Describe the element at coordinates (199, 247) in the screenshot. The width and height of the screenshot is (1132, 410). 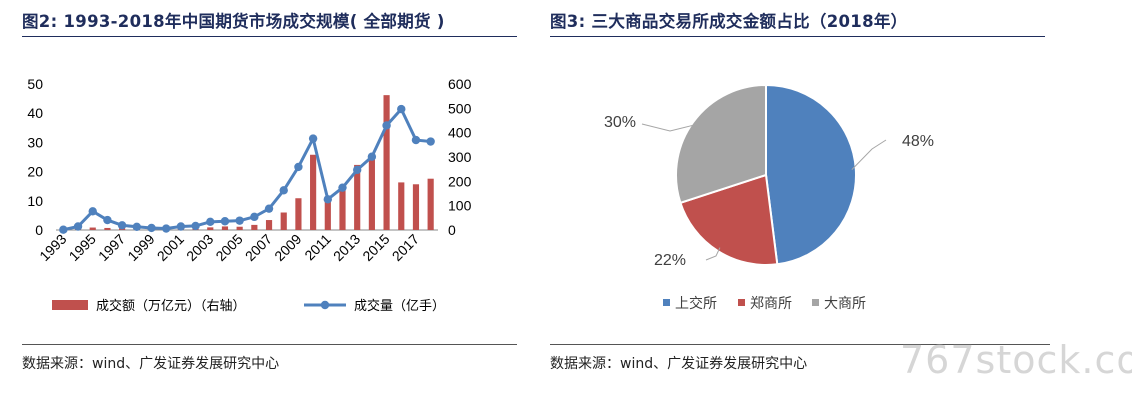
I see `x-axis-tick-label: 2003` at that location.